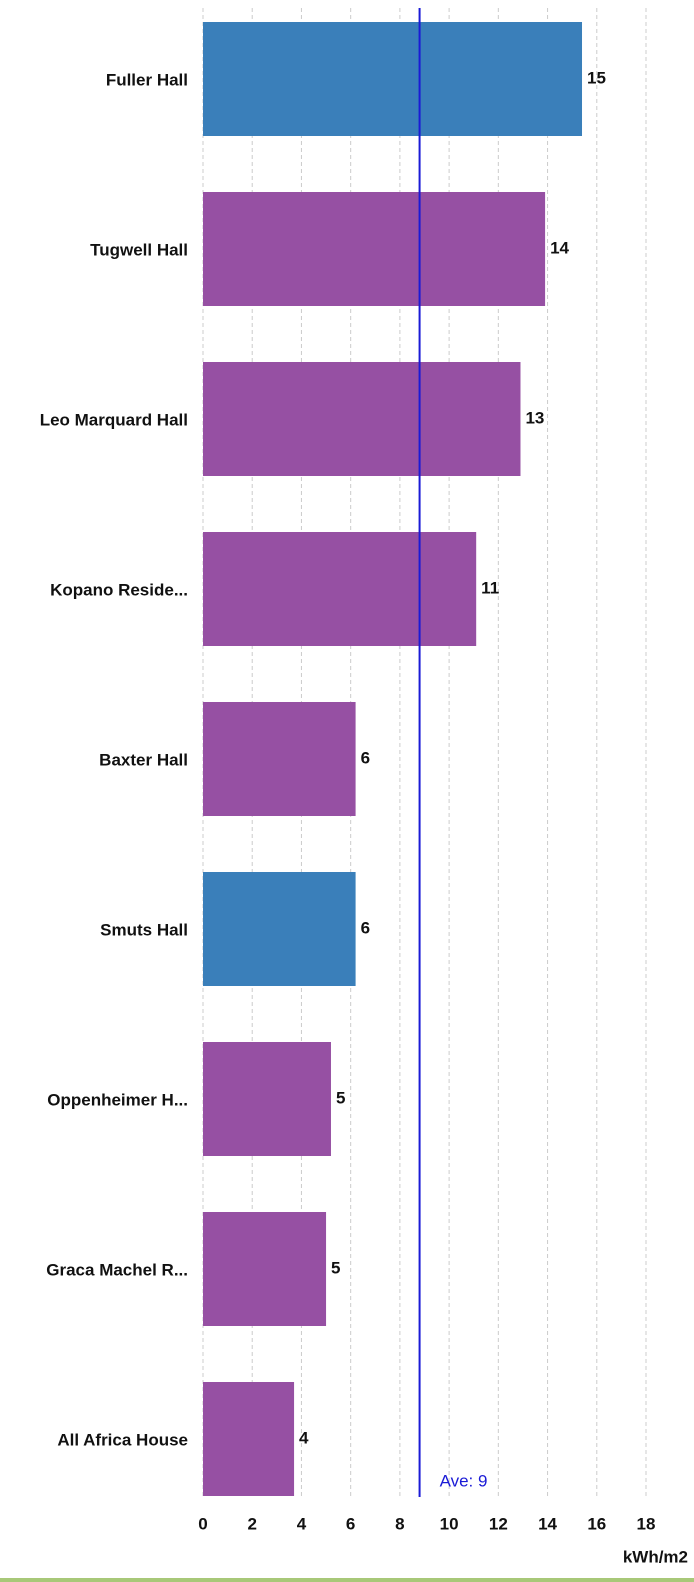 The width and height of the screenshot is (694, 1582). What do you see at coordinates (547, 1523) in the screenshot?
I see `x-tick-label: 14` at bounding box center [547, 1523].